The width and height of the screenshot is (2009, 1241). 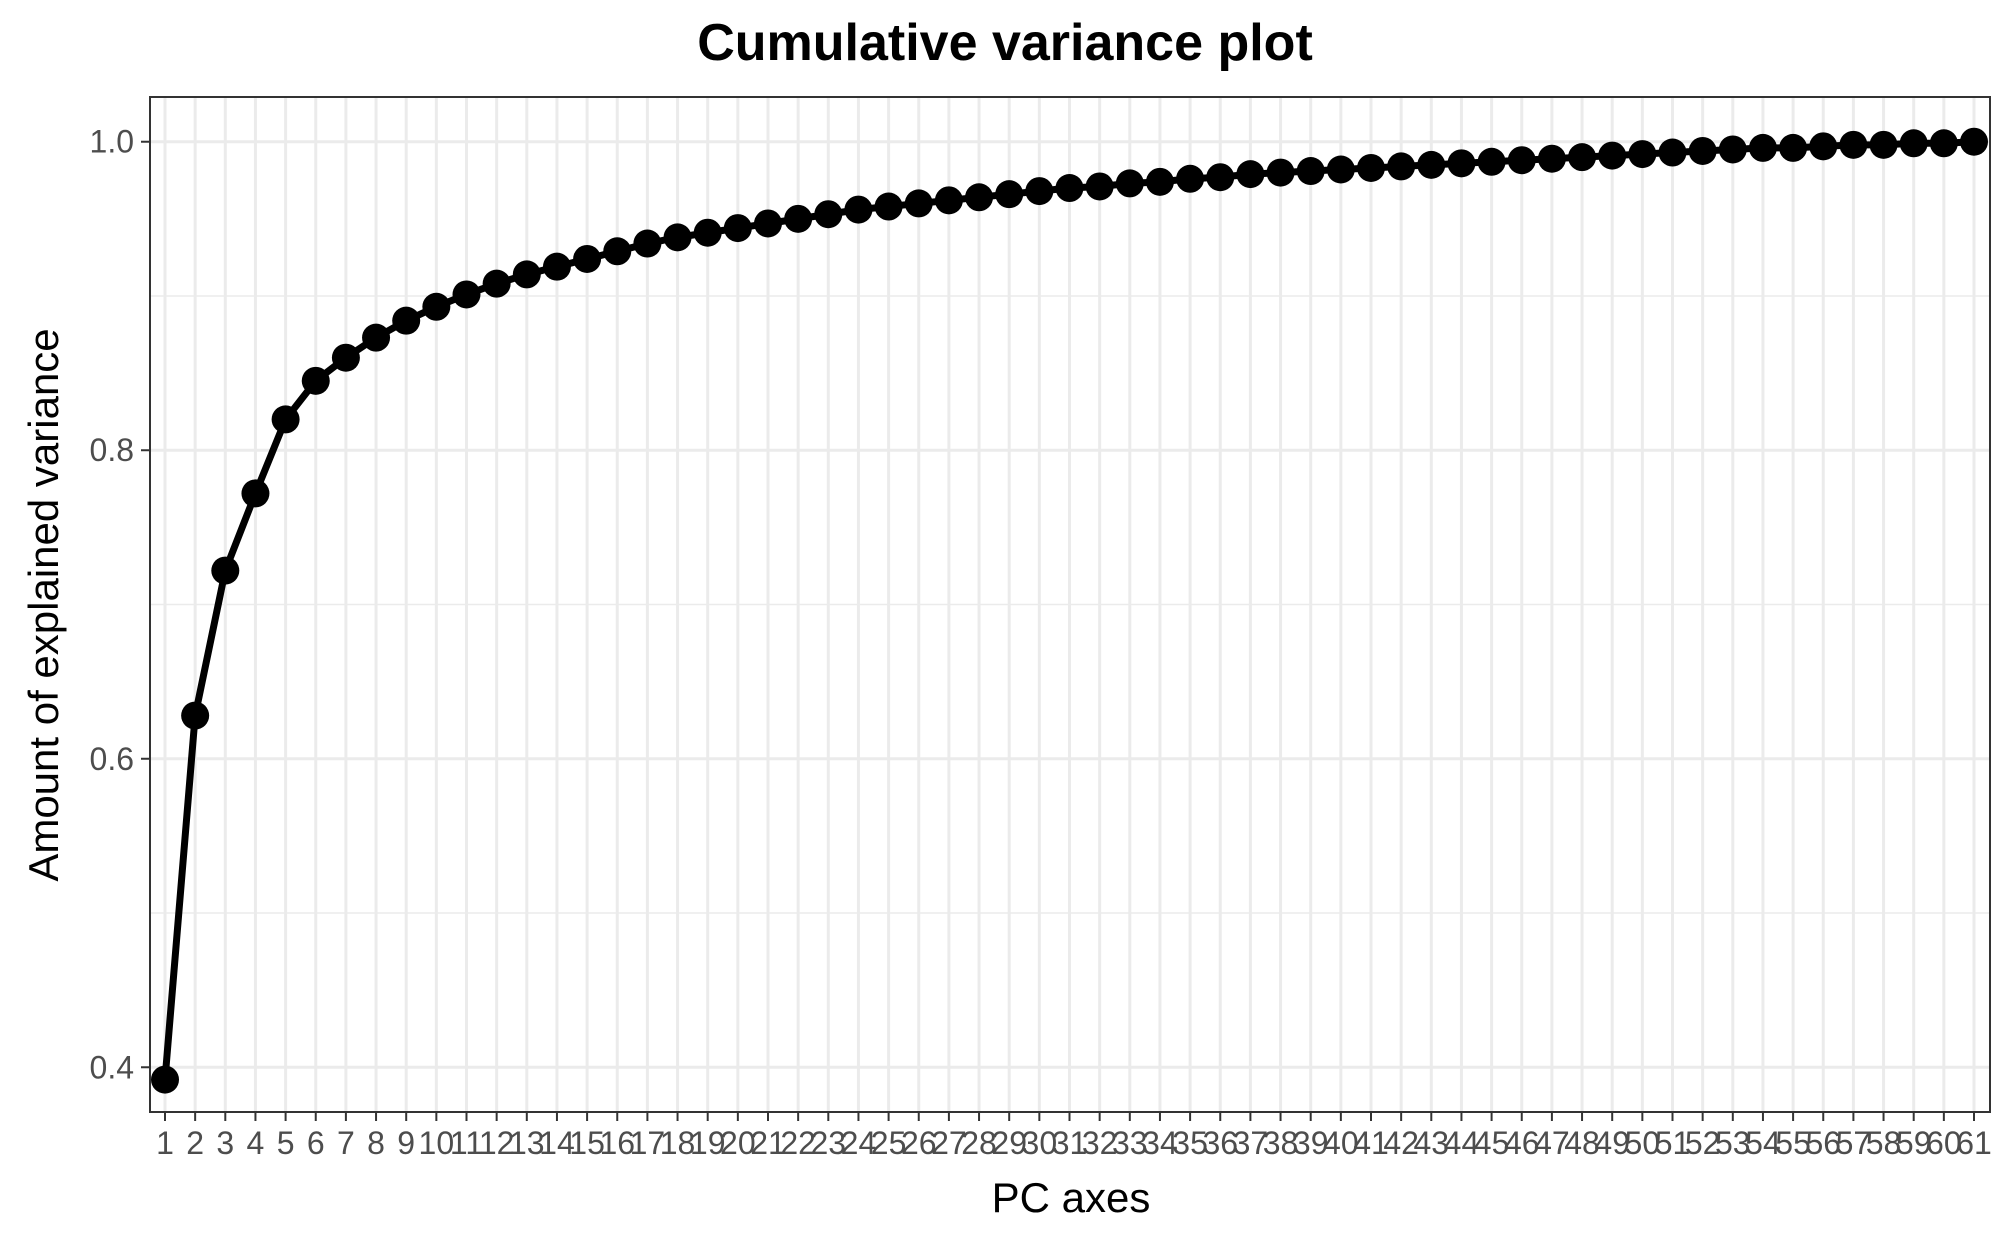 What do you see at coordinates (859, 1143) in the screenshot?
I see `x-tick-label: 24` at bounding box center [859, 1143].